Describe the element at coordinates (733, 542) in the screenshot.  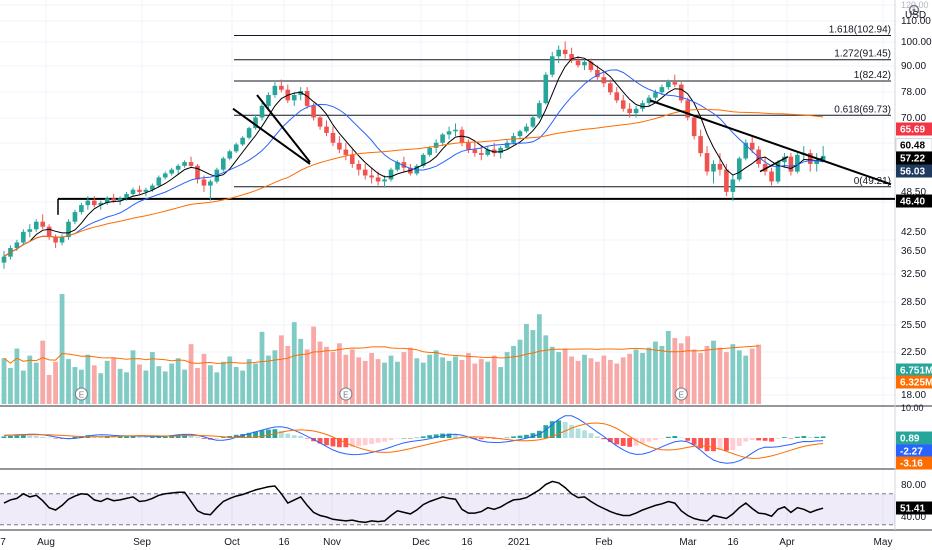
I see `time-tick: 16` at that location.